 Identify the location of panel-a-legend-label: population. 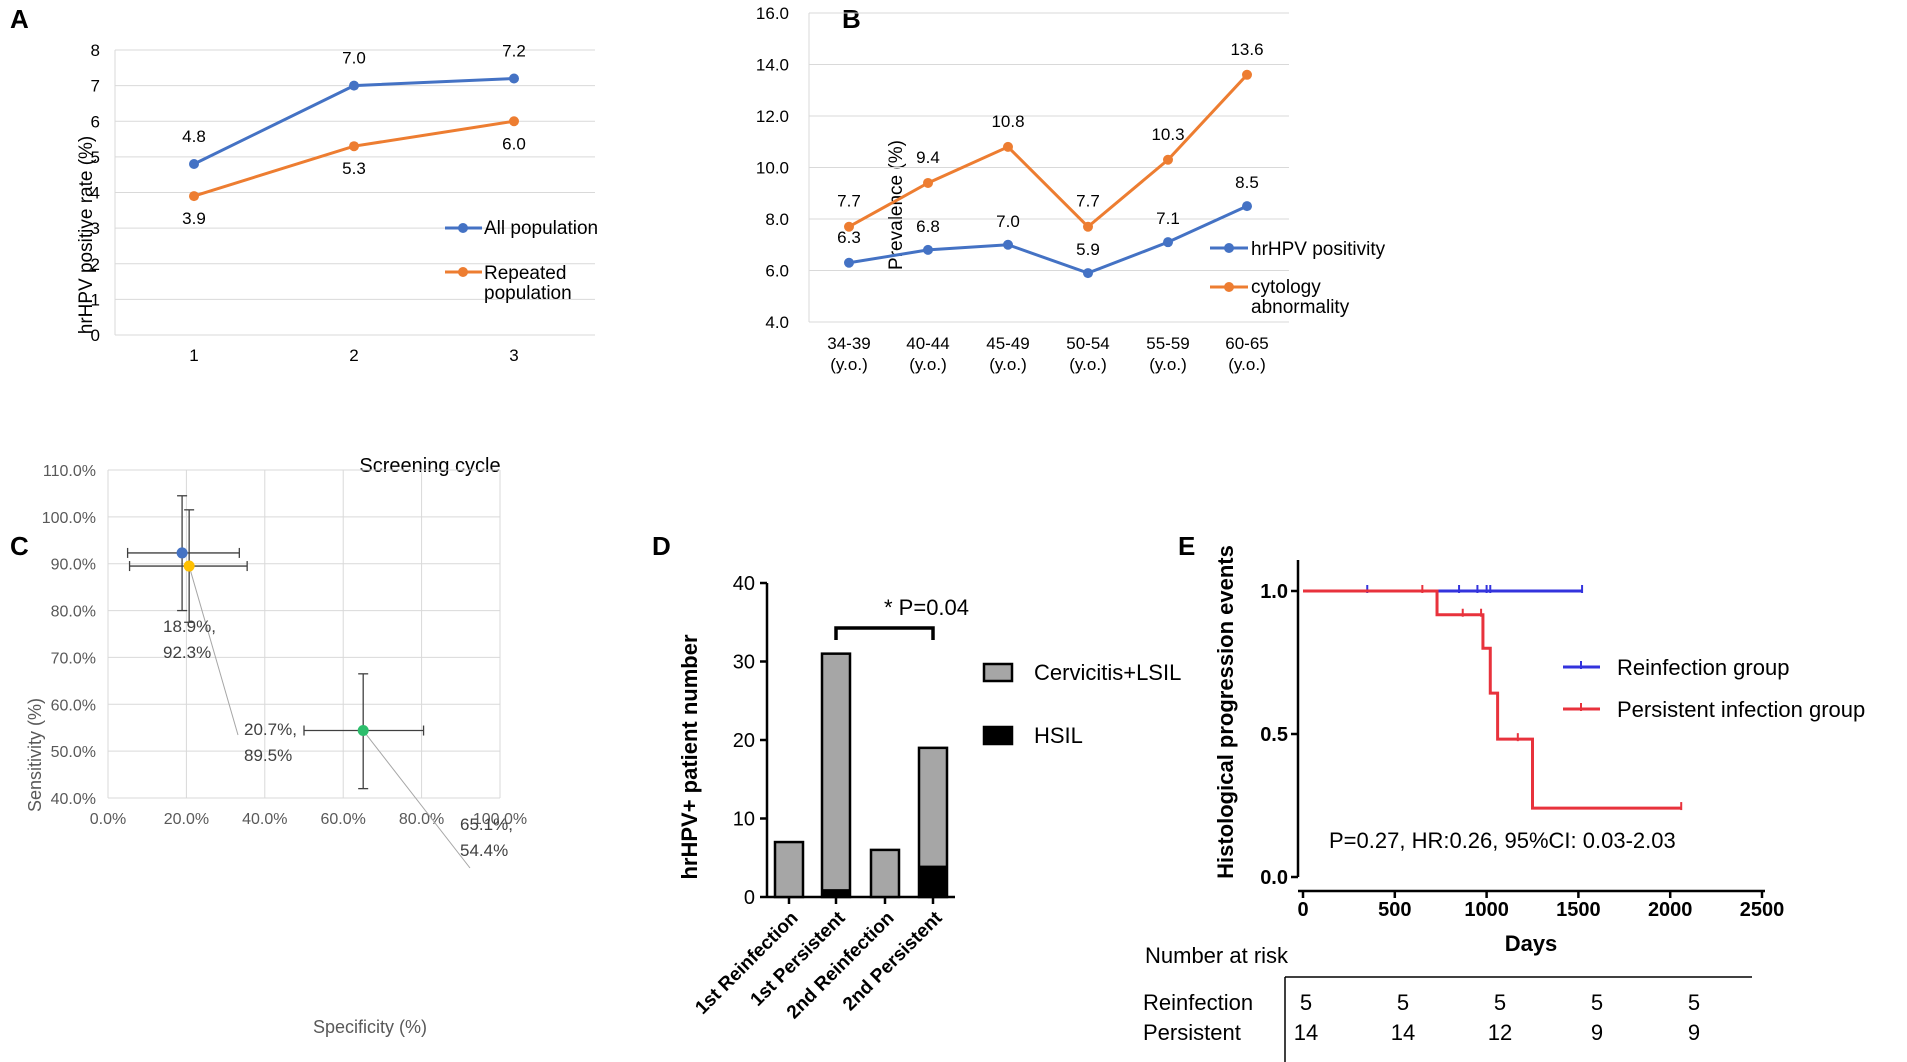
(528, 293).